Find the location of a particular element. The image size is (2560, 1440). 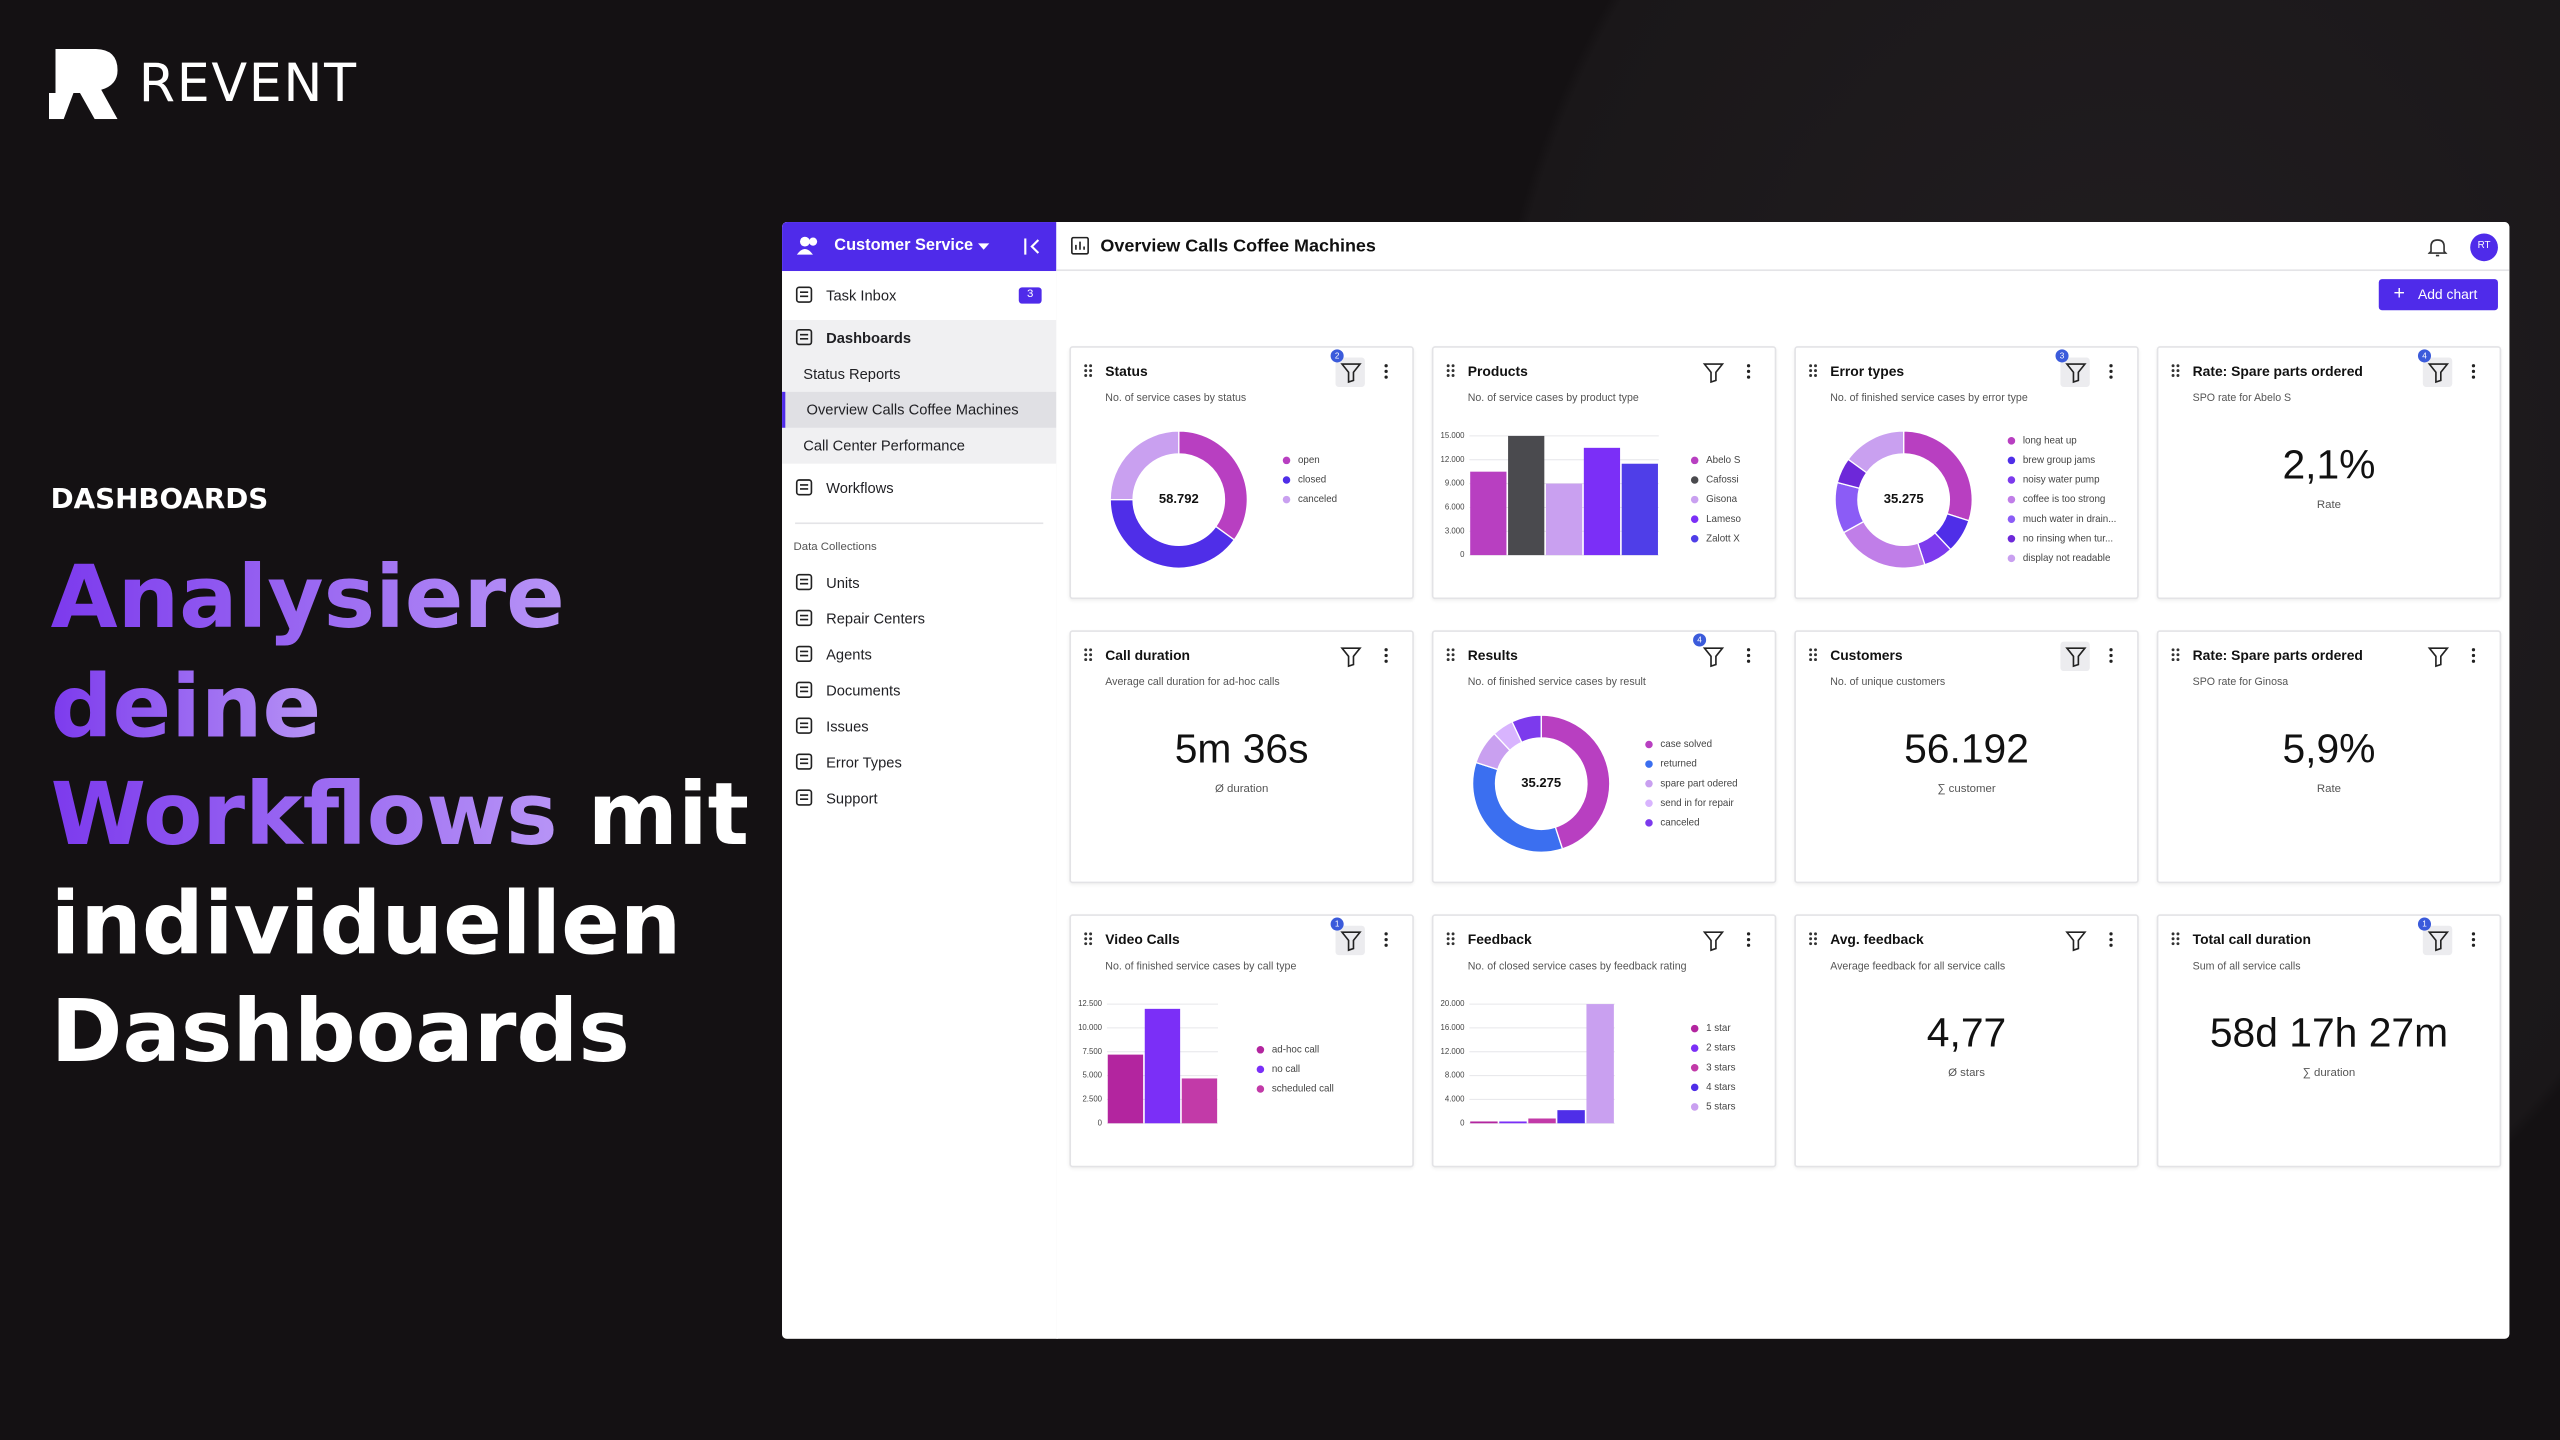

card-title: Feedback is located at coordinates (1500, 939).